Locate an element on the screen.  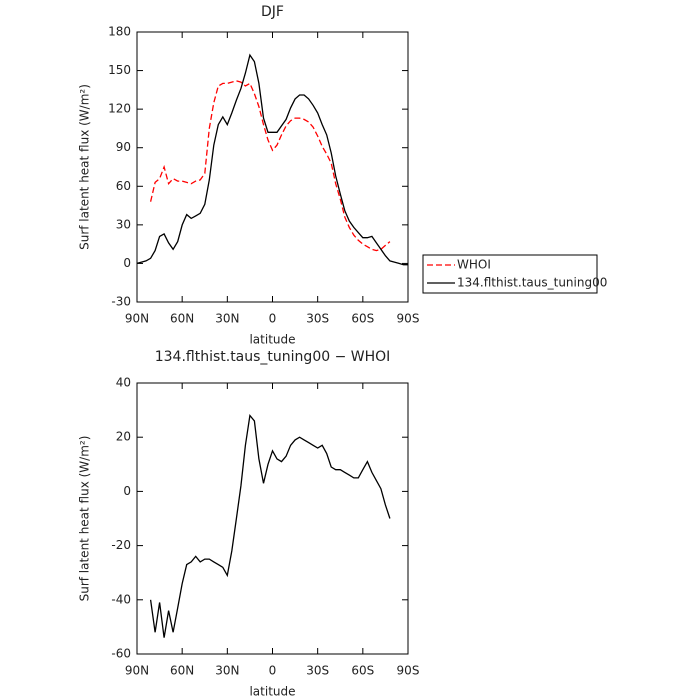
y-tick-label: 60 is located at coordinates (123, 186).